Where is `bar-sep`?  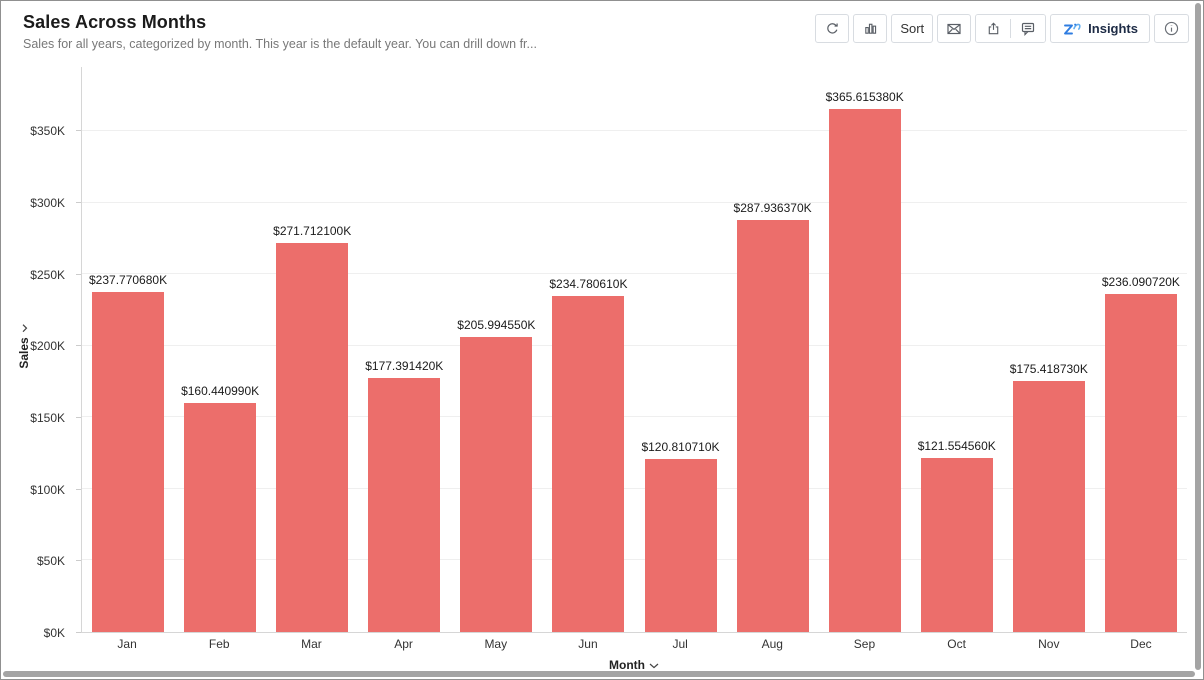
bar-sep is located at coordinates (864, 370).